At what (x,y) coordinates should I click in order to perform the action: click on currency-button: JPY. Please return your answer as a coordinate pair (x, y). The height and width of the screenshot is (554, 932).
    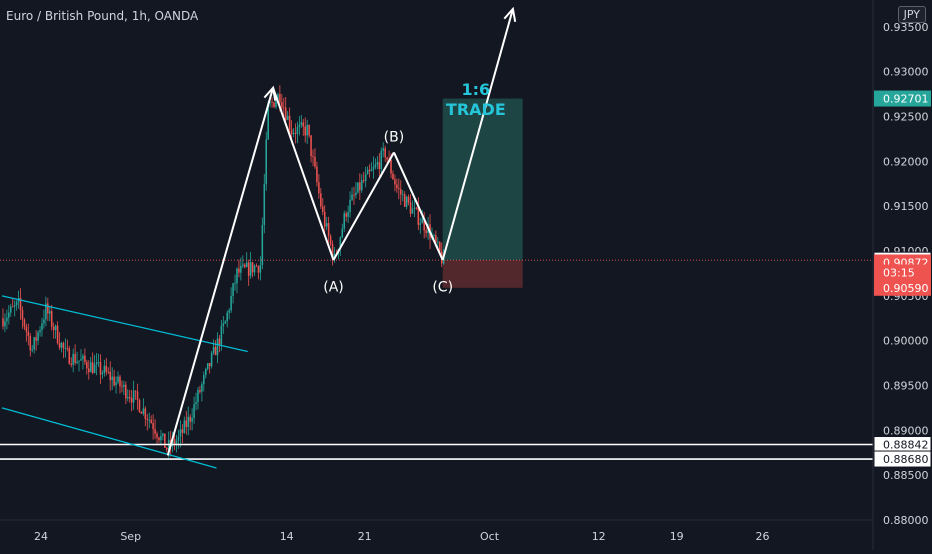
    Looking at the image, I should click on (911, 14).